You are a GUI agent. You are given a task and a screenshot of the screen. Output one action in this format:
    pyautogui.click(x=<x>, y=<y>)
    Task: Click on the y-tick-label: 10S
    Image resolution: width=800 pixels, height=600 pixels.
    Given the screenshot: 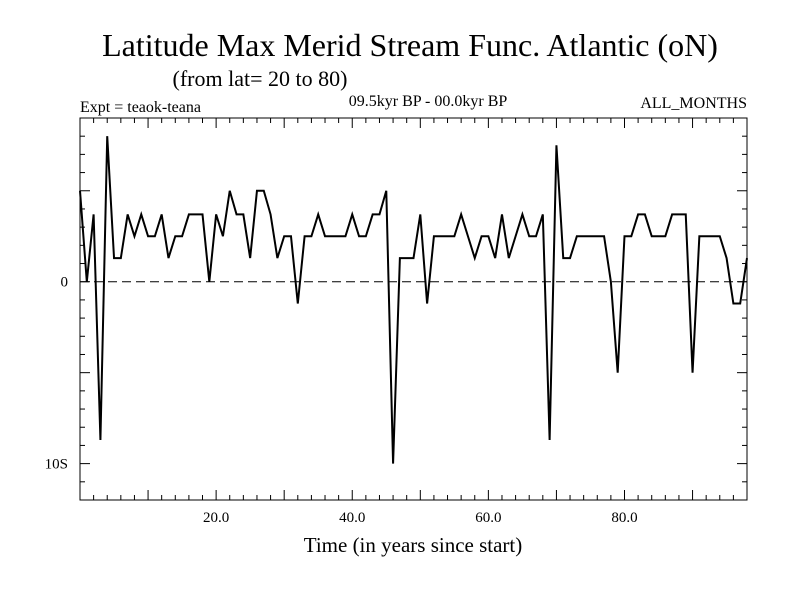 What is the action you would take?
    pyautogui.click(x=56, y=465)
    